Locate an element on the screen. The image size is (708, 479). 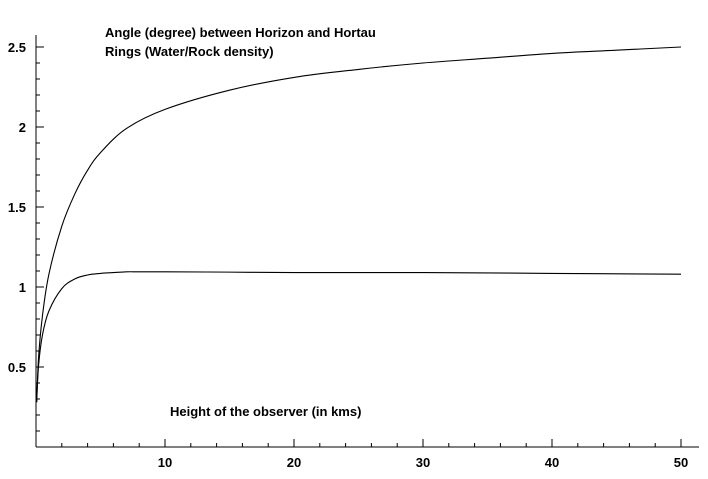
y-tick-label: 1 is located at coordinates (22, 287).